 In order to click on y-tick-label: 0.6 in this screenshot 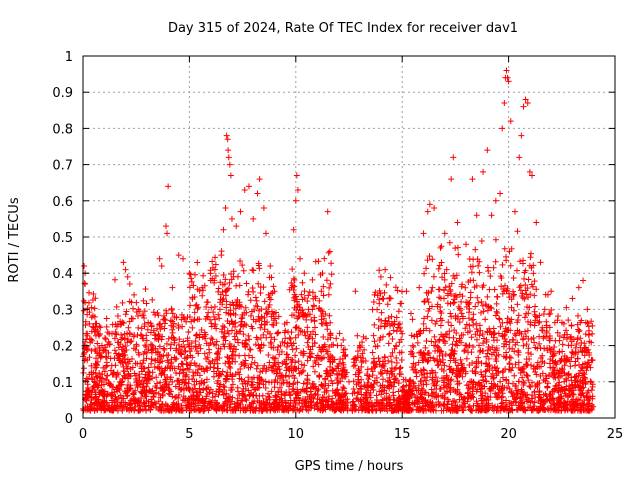, I will do `click(62, 202)`.